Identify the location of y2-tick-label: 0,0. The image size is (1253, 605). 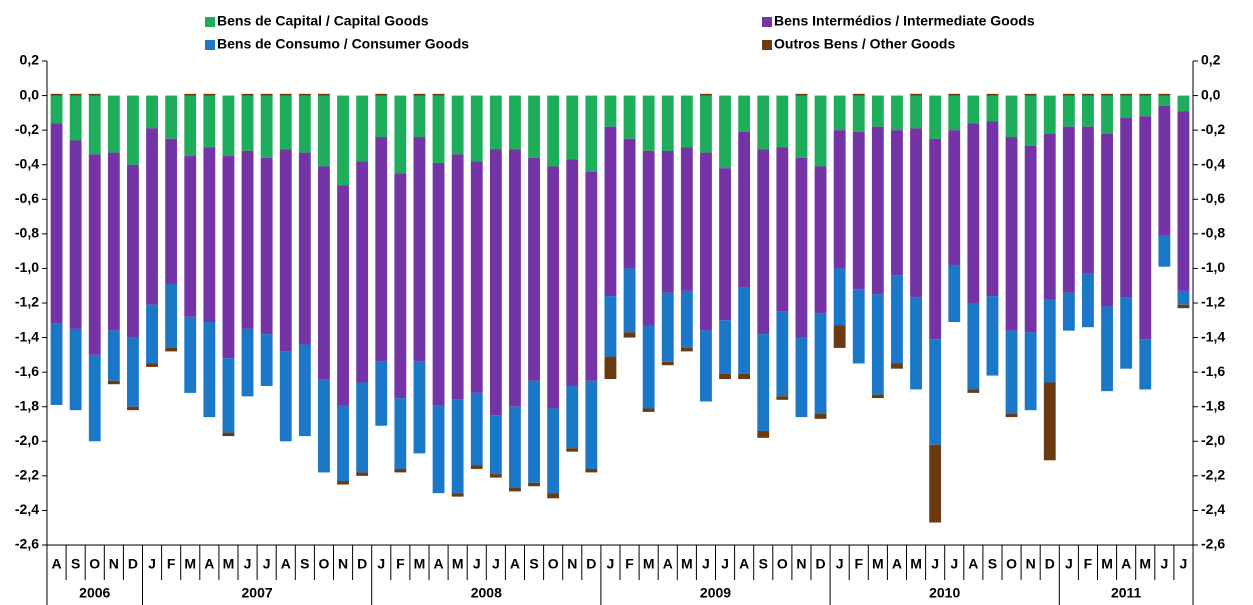
(1211, 94).